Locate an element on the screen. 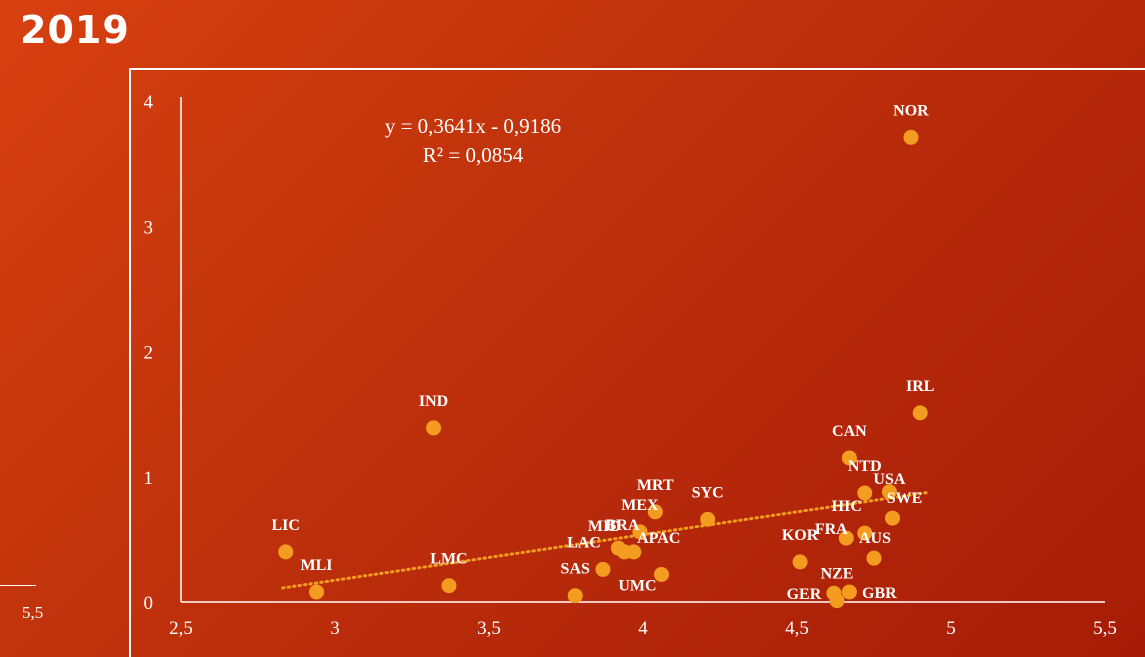 The width and height of the screenshot is (1145, 657). trendline-equation-text: y = 0,3641x - 0,9186 is located at coordinates (473, 126).